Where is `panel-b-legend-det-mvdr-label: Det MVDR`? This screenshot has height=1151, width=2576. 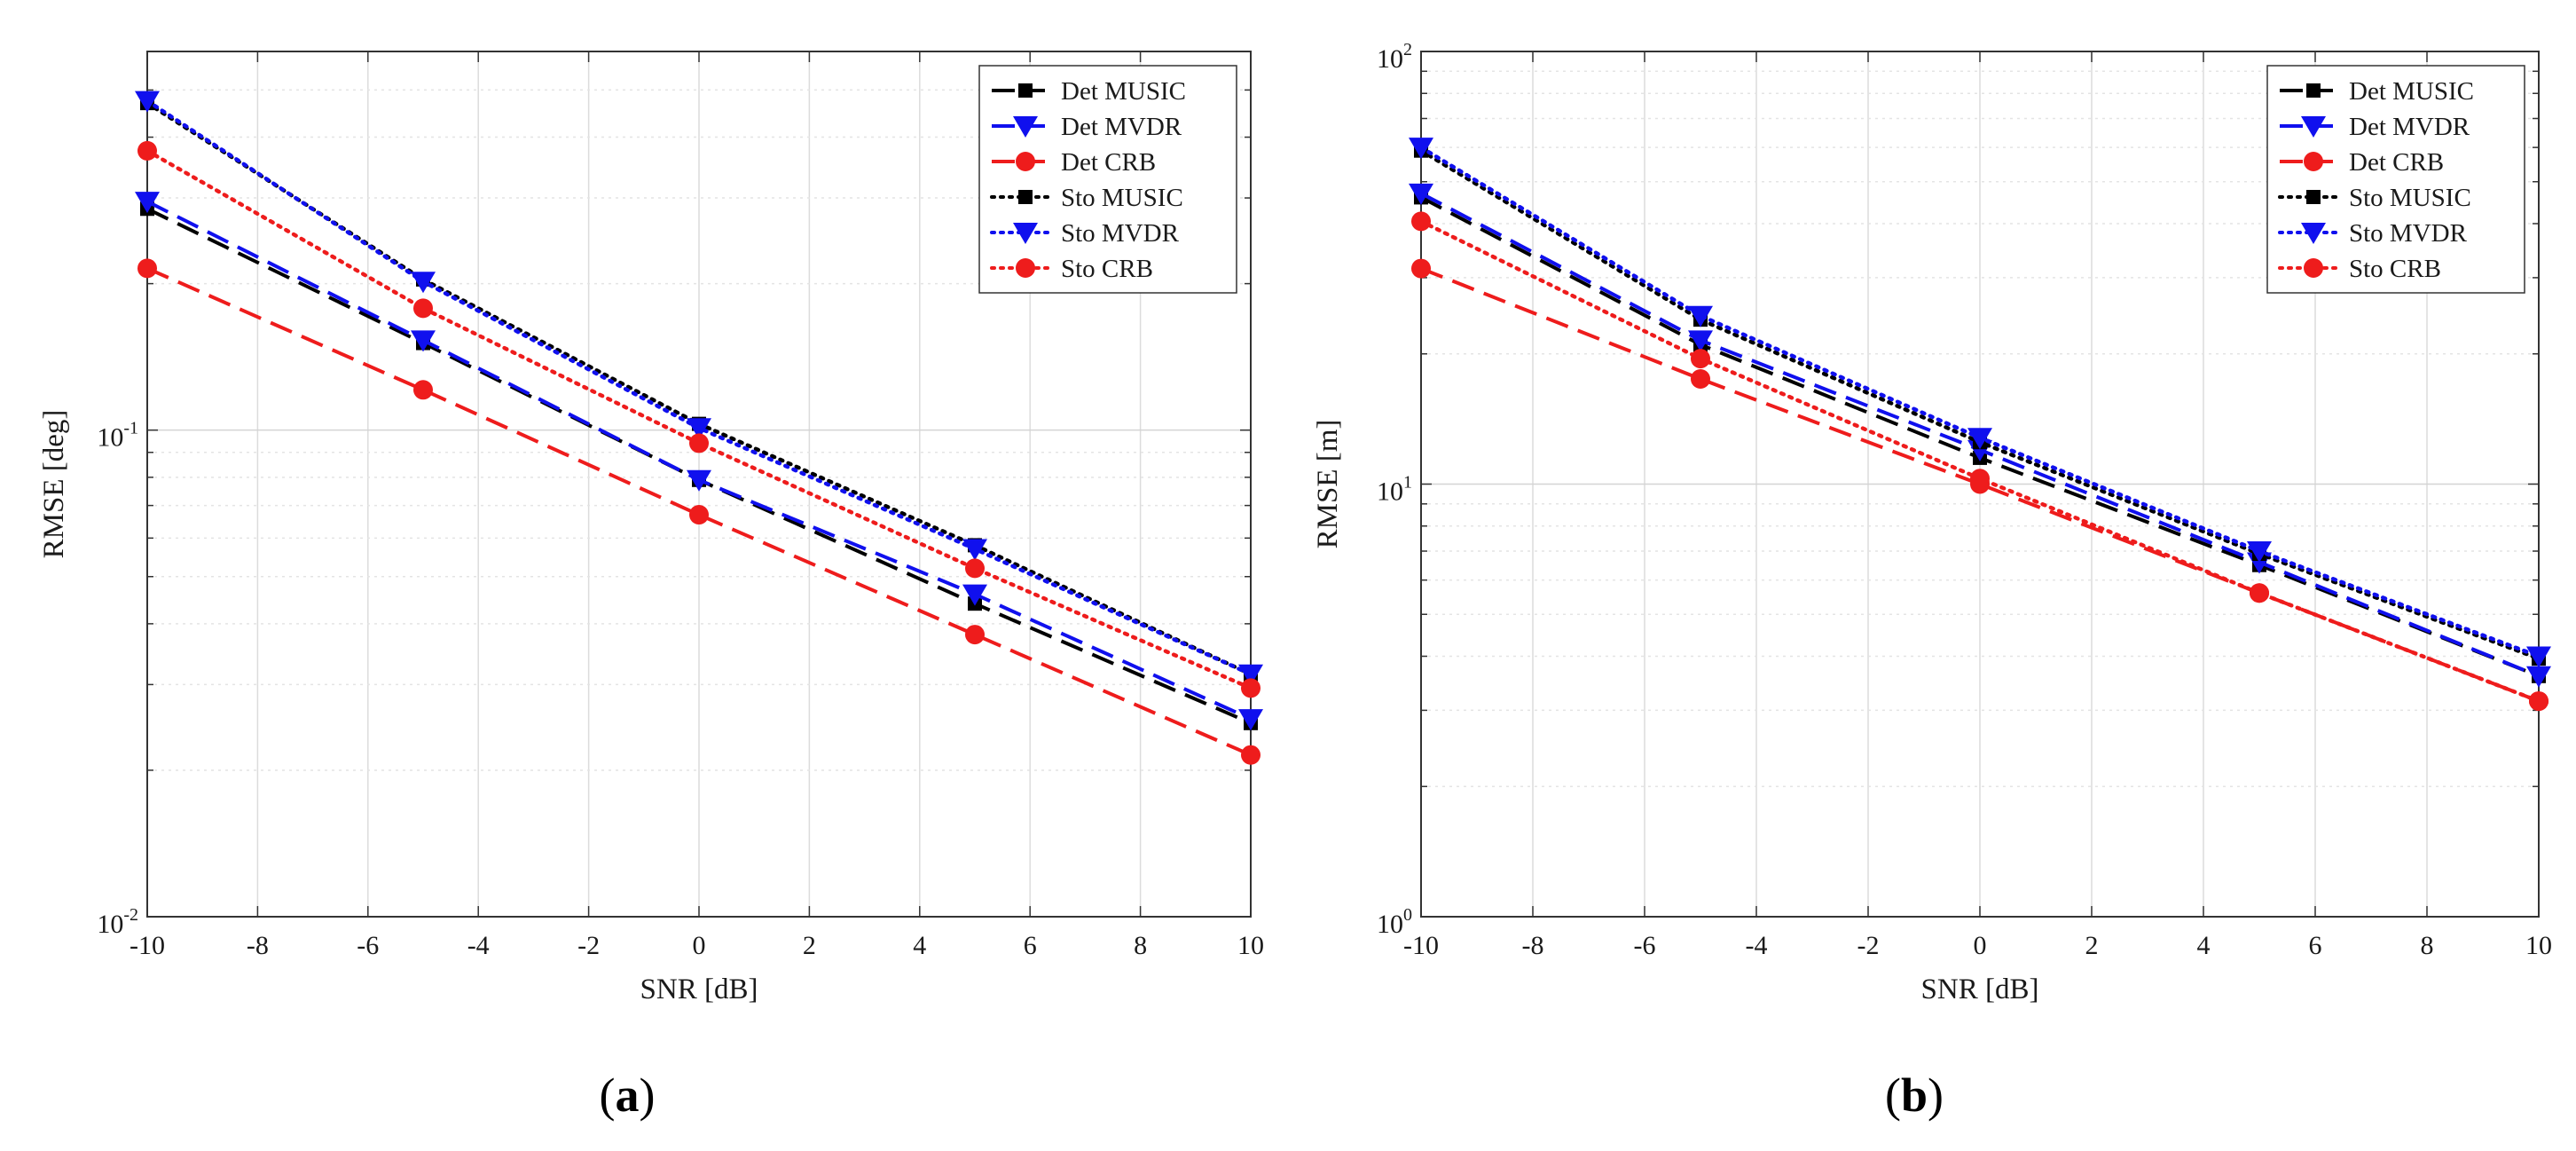 panel-b-legend-det-mvdr-label: Det MVDR is located at coordinates (2409, 127).